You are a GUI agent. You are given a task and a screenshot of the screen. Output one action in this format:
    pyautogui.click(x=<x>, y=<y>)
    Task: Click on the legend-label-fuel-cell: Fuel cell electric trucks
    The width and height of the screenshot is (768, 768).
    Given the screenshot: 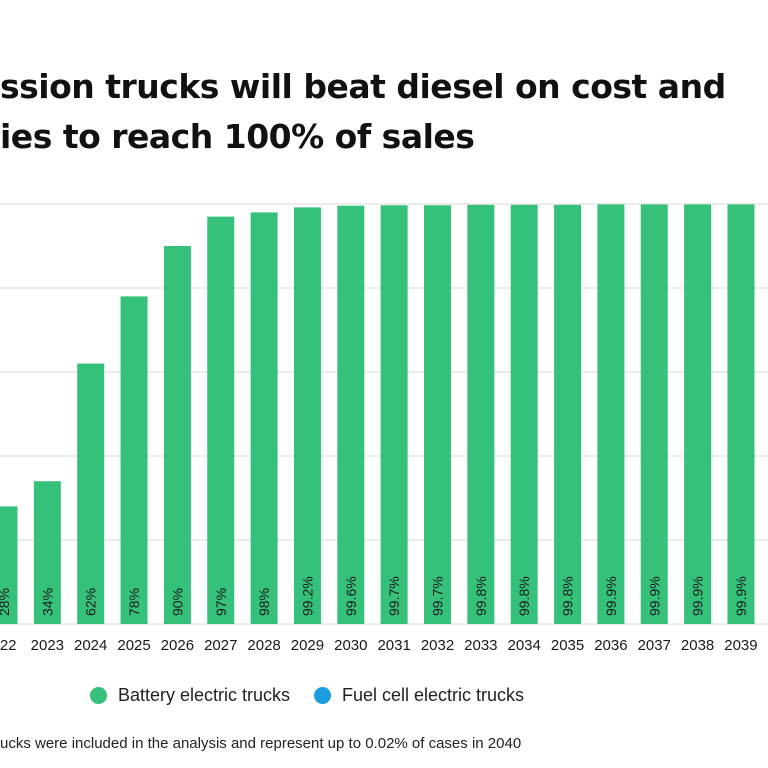 What is the action you would take?
    pyautogui.click(x=433, y=694)
    